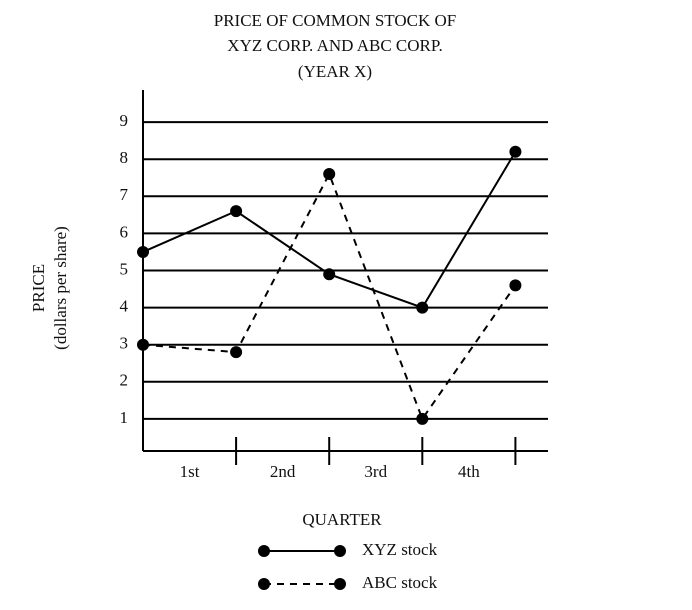 This screenshot has width=692, height=610. What do you see at coordinates (469, 471) in the screenshot?
I see `x-category-label: 4th` at bounding box center [469, 471].